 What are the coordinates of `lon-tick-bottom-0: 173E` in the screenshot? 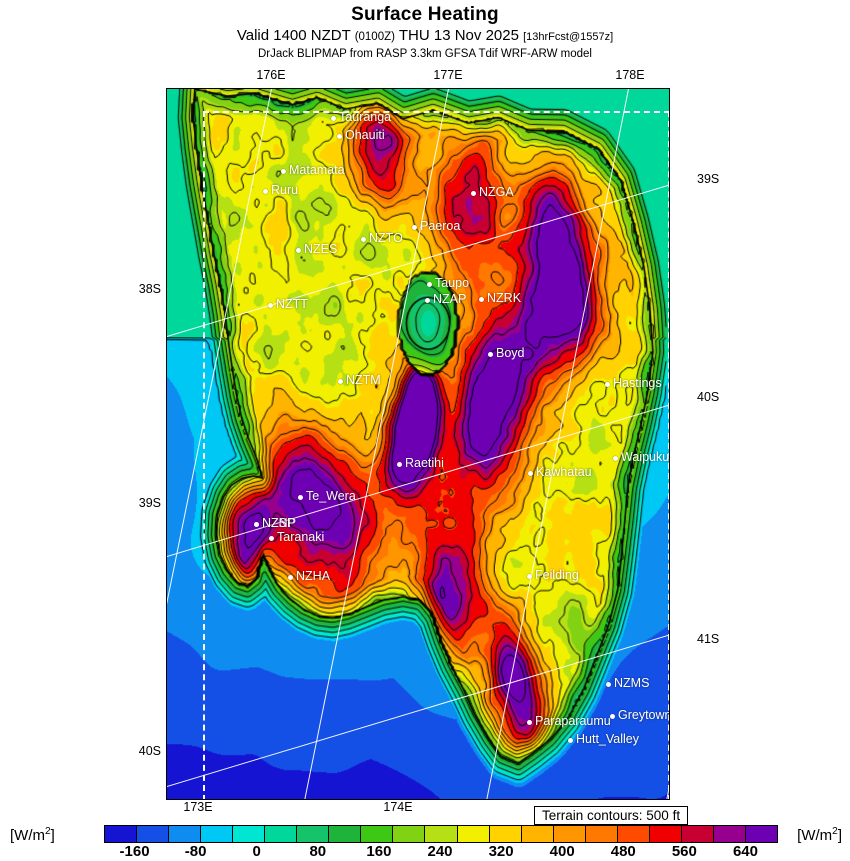 It's located at (198, 807).